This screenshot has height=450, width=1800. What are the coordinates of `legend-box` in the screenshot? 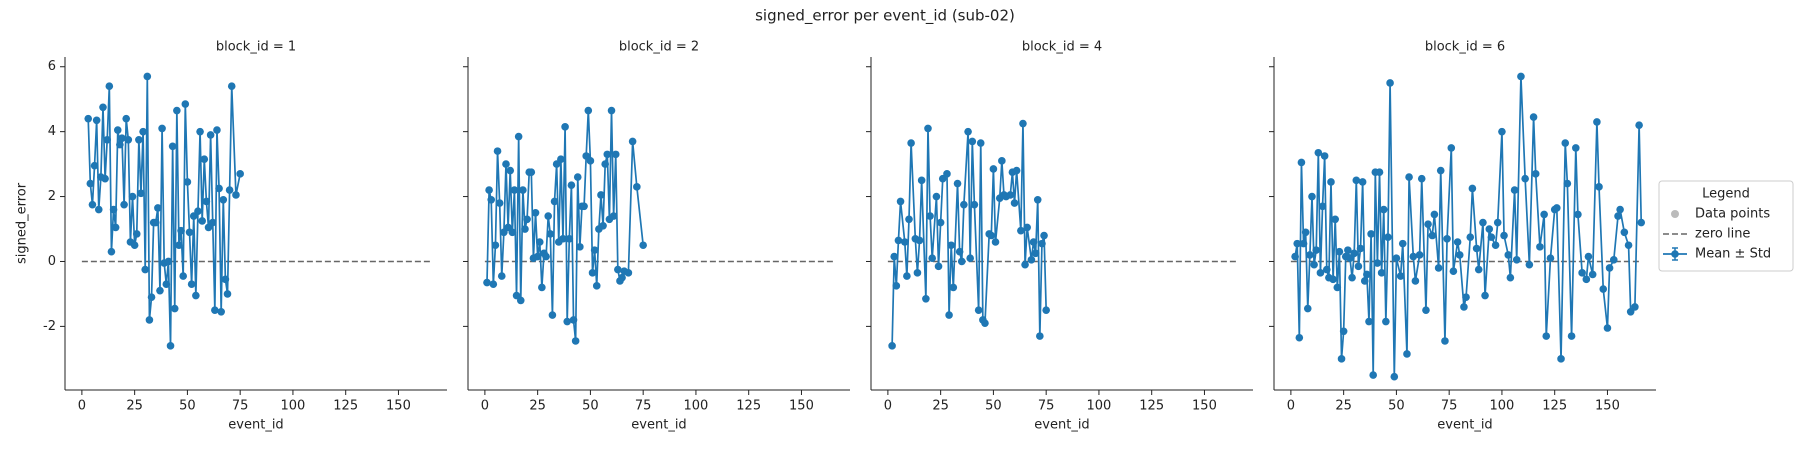 It's located at (1726, 226).